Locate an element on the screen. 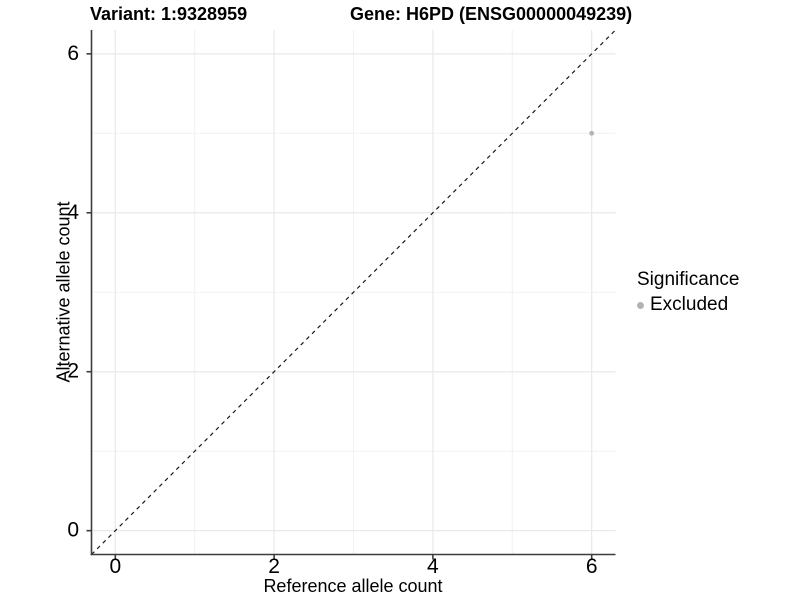 The image size is (800, 600). y-tick-label: 2 is located at coordinates (73, 371).